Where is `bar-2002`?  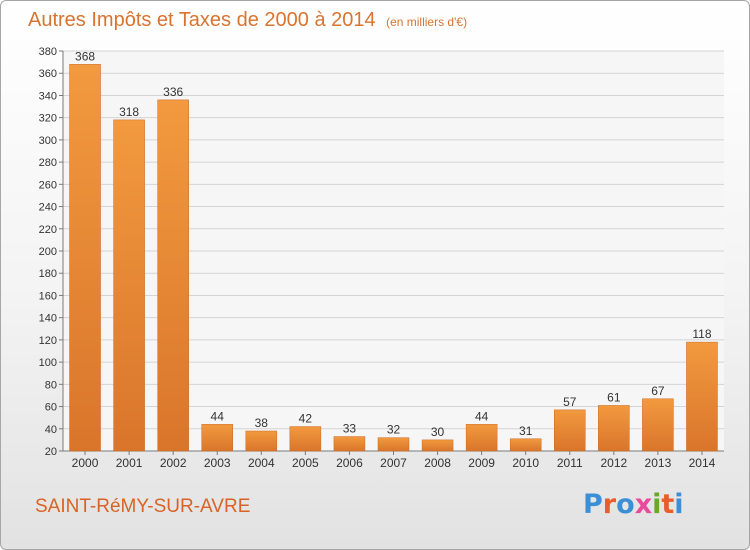 bar-2002 is located at coordinates (173, 275).